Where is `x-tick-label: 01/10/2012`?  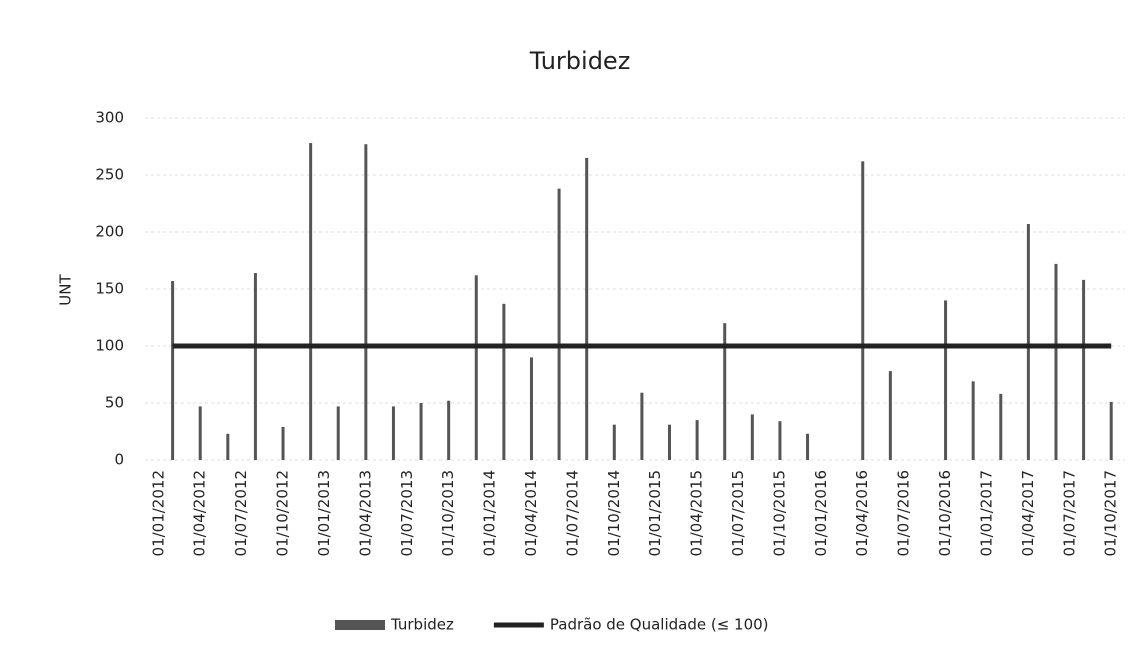
x-tick-label: 01/10/2012 is located at coordinates (283, 513).